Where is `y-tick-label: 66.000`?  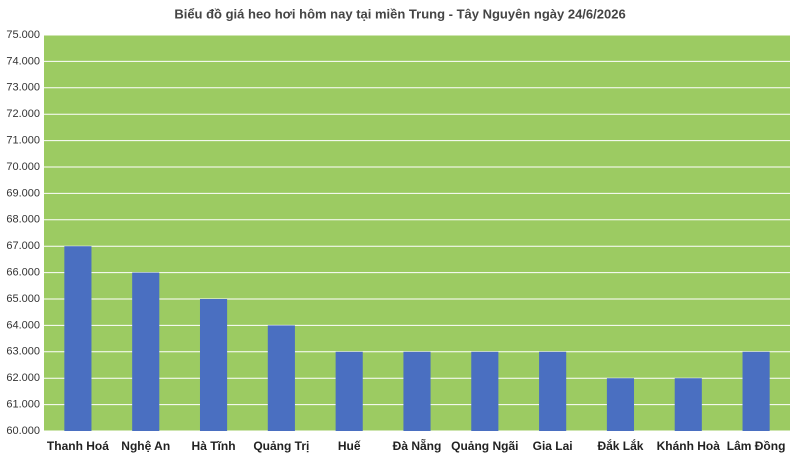 y-tick-label: 66.000 is located at coordinates (23, 273).